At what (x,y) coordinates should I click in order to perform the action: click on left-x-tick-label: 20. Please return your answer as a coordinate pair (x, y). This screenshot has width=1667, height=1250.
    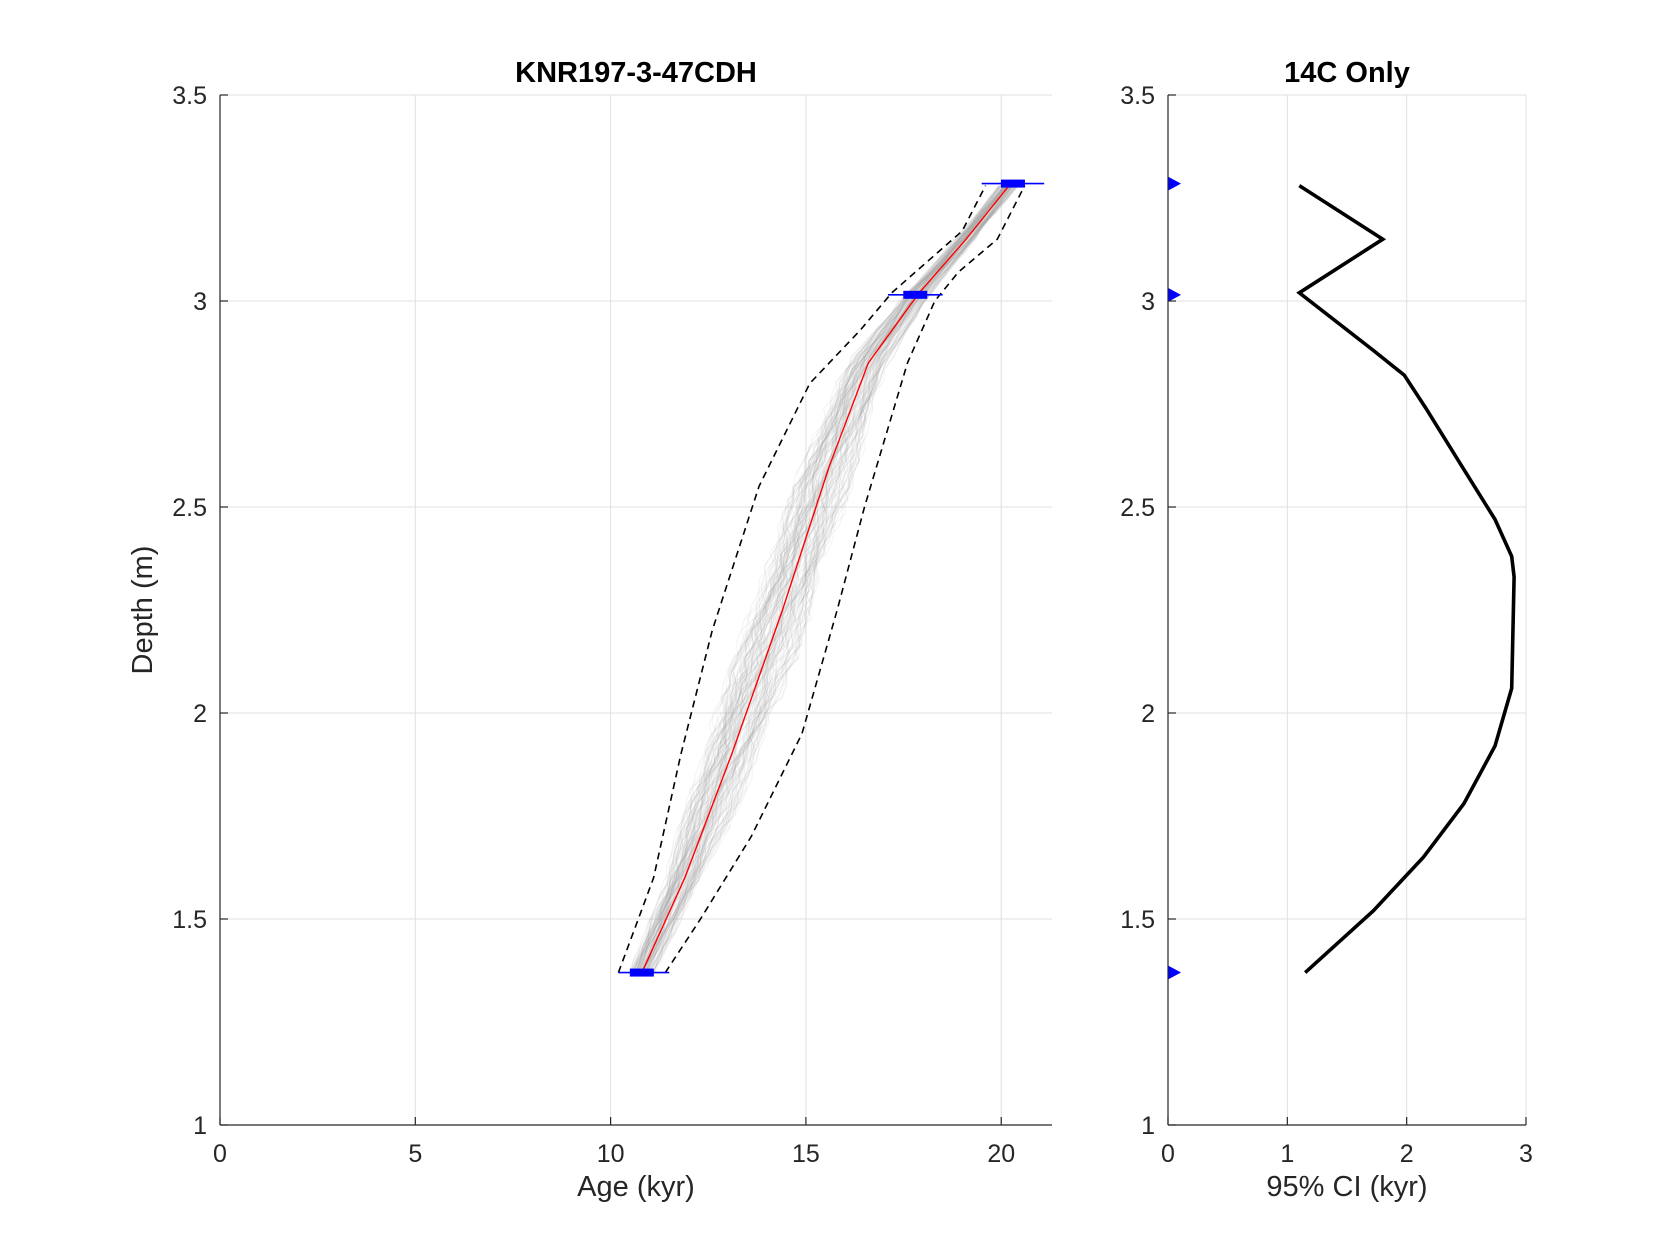
    Looking at the image, I should click on (1001, 1154).